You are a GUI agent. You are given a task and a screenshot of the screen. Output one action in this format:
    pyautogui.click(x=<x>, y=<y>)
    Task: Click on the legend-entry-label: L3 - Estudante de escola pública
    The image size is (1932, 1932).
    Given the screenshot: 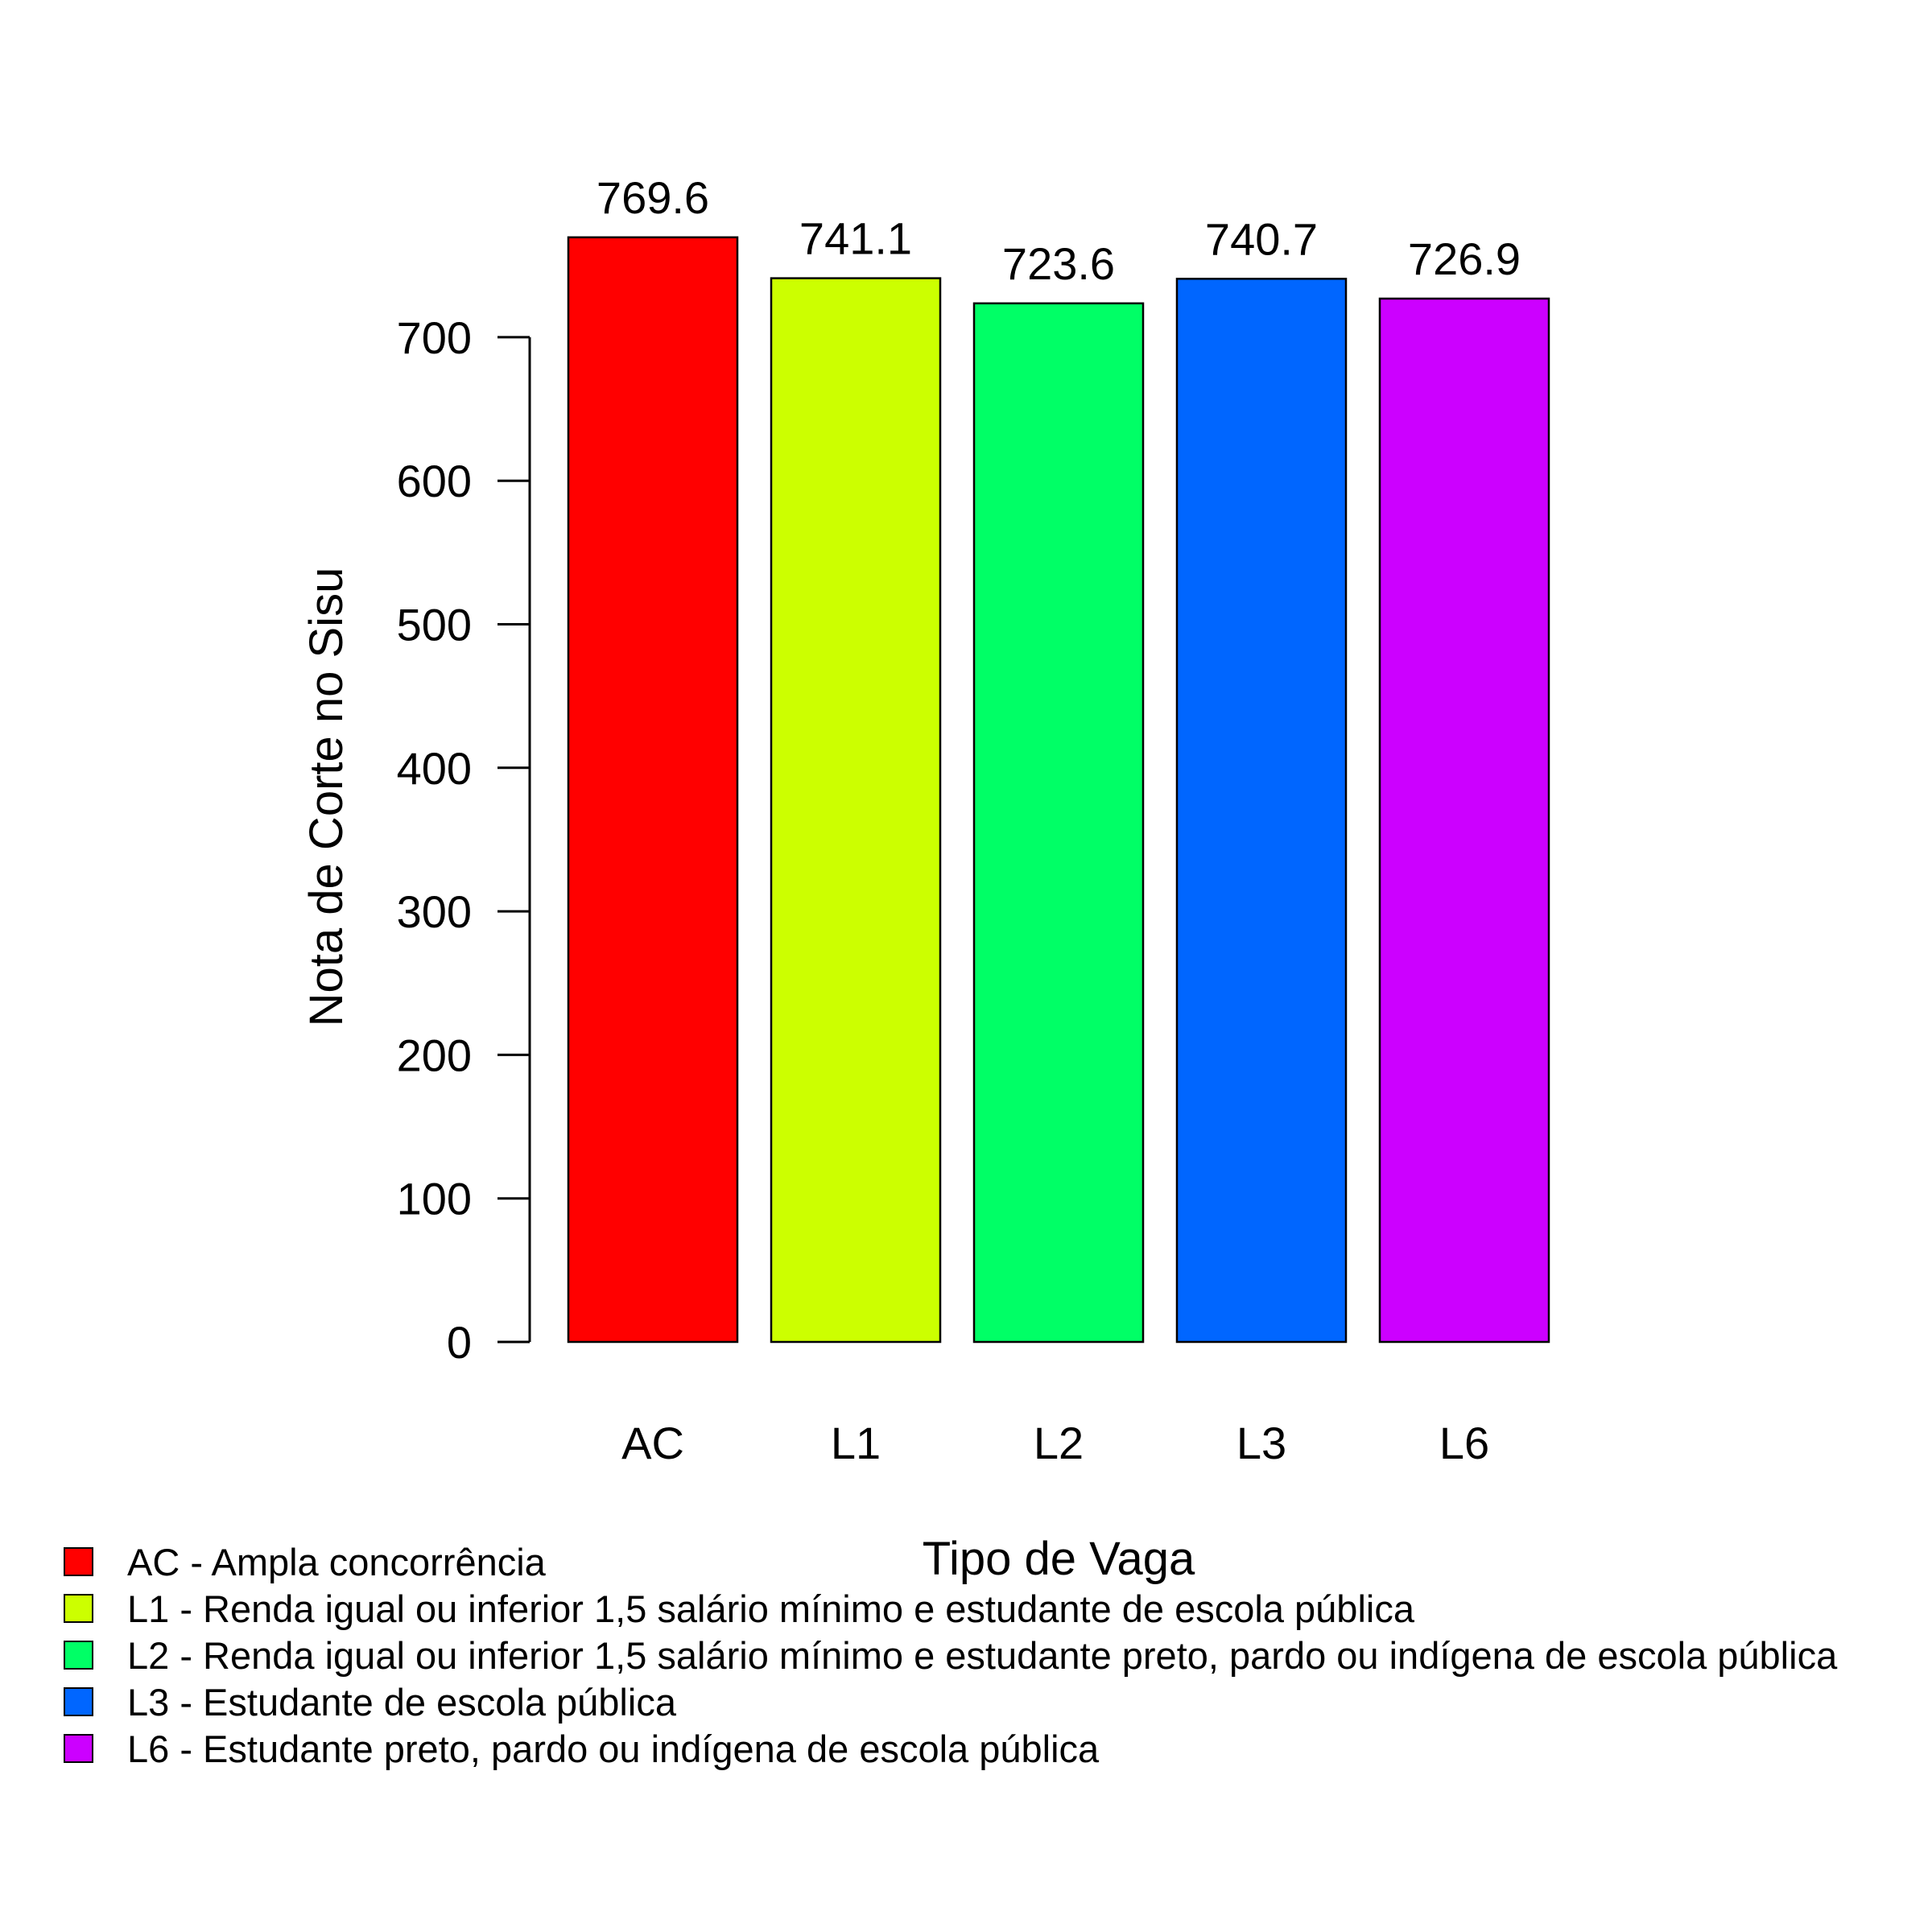 What is the action you would take?
    pyautogui.click(x=402, y=1702)
    